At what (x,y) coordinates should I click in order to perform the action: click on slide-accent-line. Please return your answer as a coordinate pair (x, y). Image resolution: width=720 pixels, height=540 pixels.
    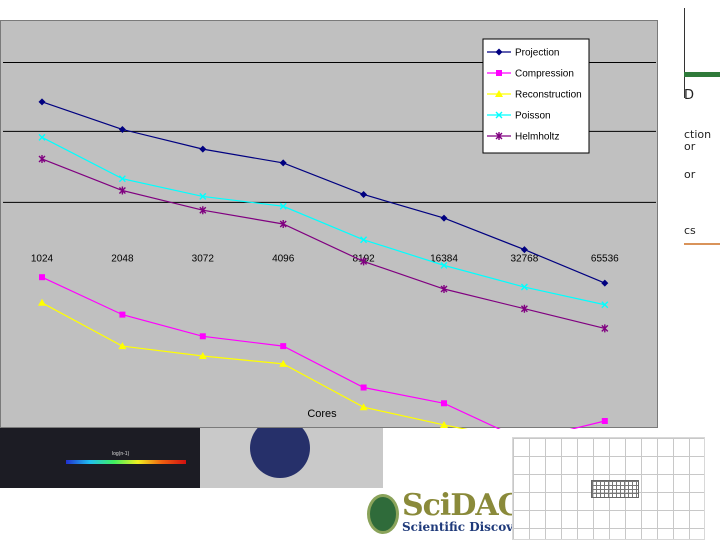
    Looking at the image, I should click on (702, 244).